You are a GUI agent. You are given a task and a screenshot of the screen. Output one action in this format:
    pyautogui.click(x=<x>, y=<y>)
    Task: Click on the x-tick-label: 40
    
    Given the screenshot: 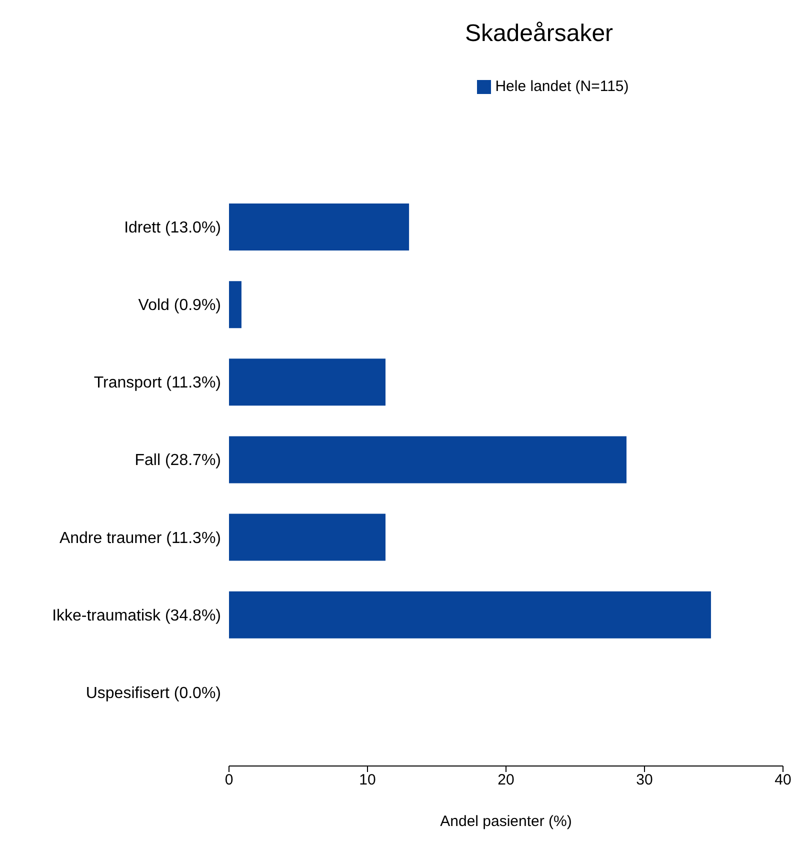 What is the action you would take?
    pyautogui.click(x=783, y=780)
    